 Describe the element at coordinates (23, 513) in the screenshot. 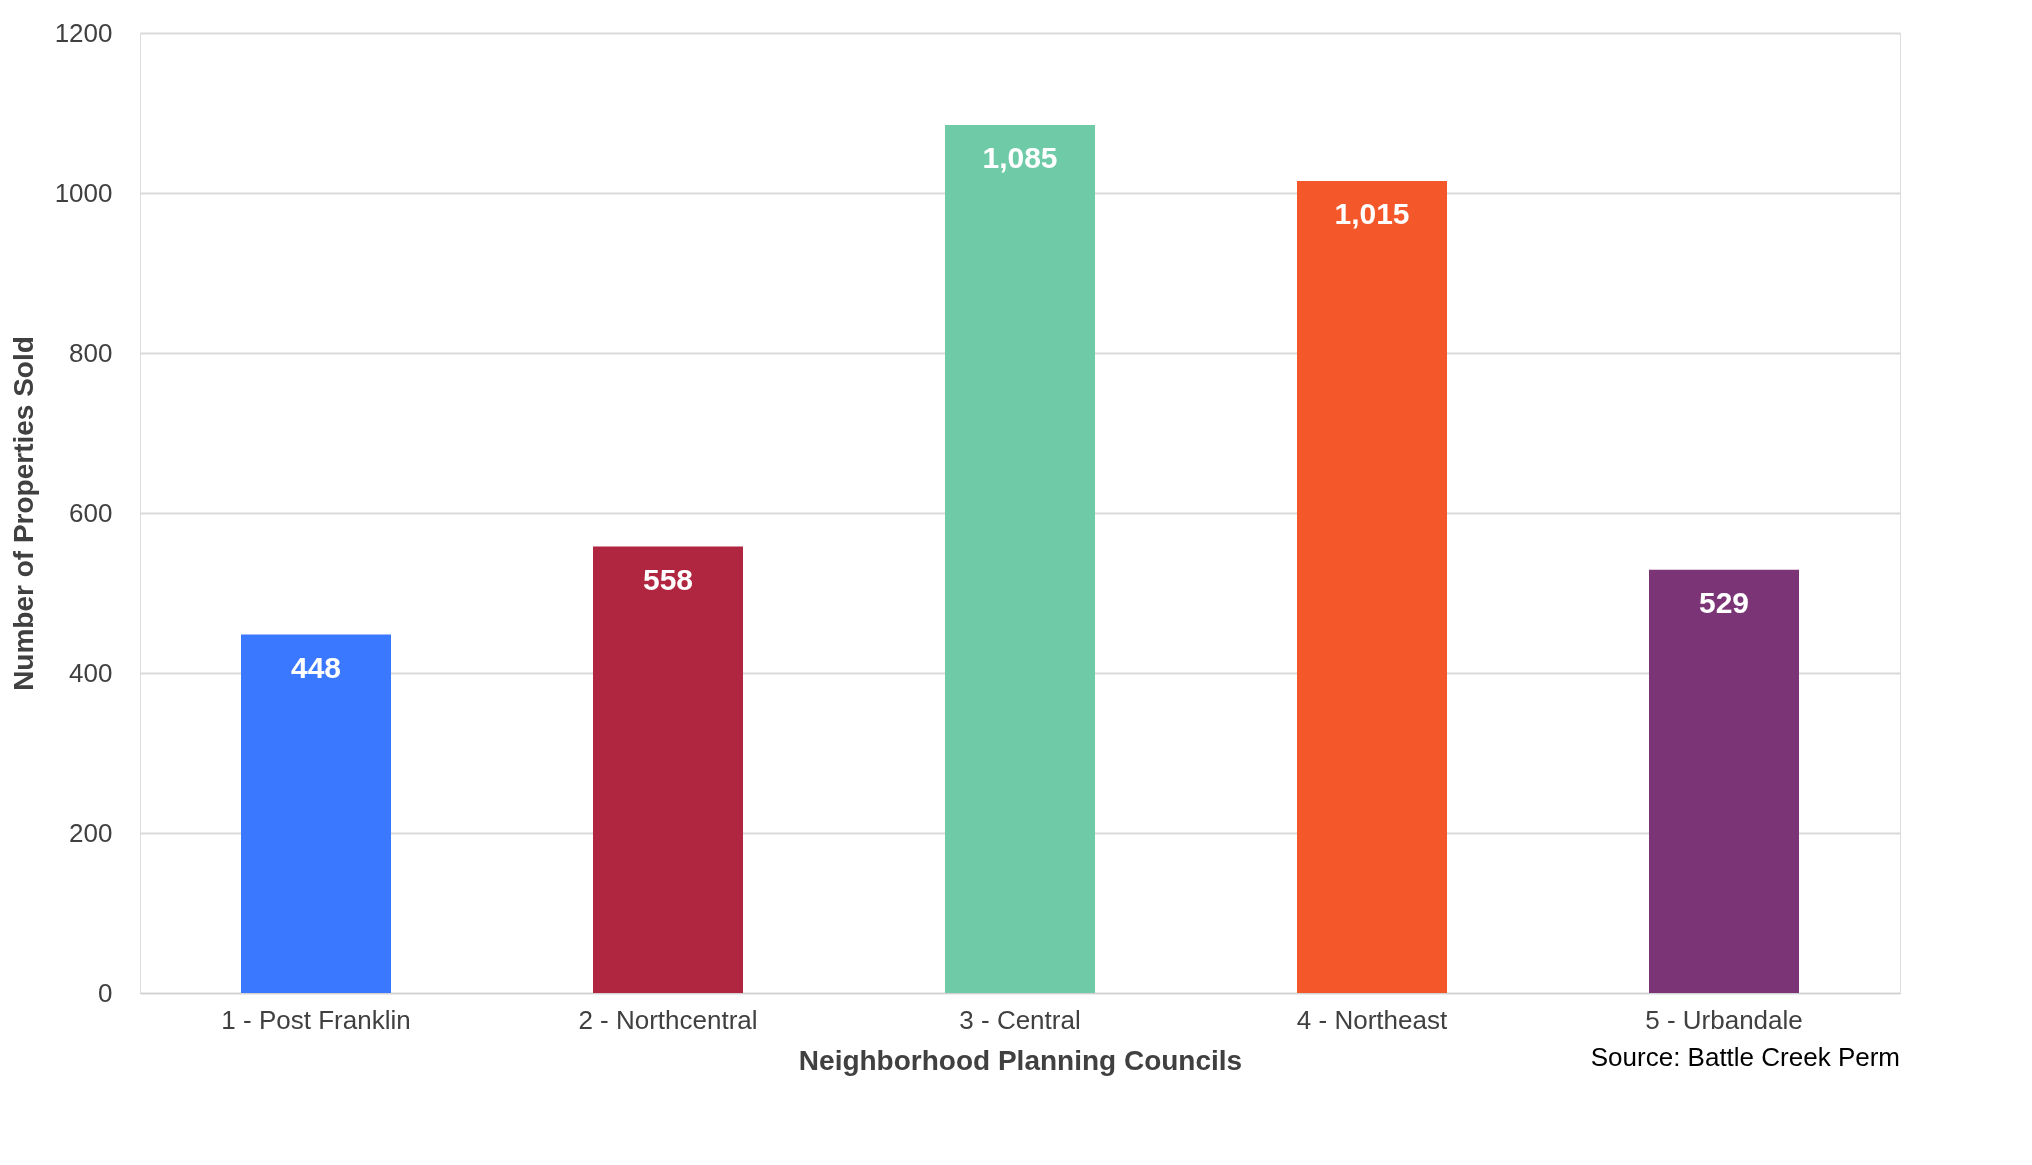

I see `y-axis-title: Number of Properties Sold` at that location.